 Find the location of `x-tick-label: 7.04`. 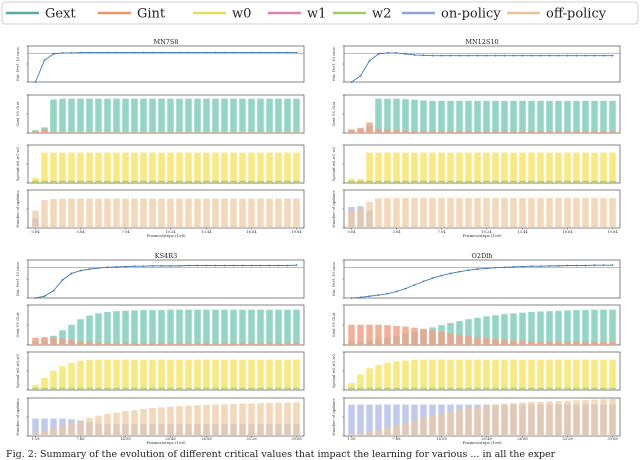

x-tick-label: 7.04 is located at coordinates (125, 232).